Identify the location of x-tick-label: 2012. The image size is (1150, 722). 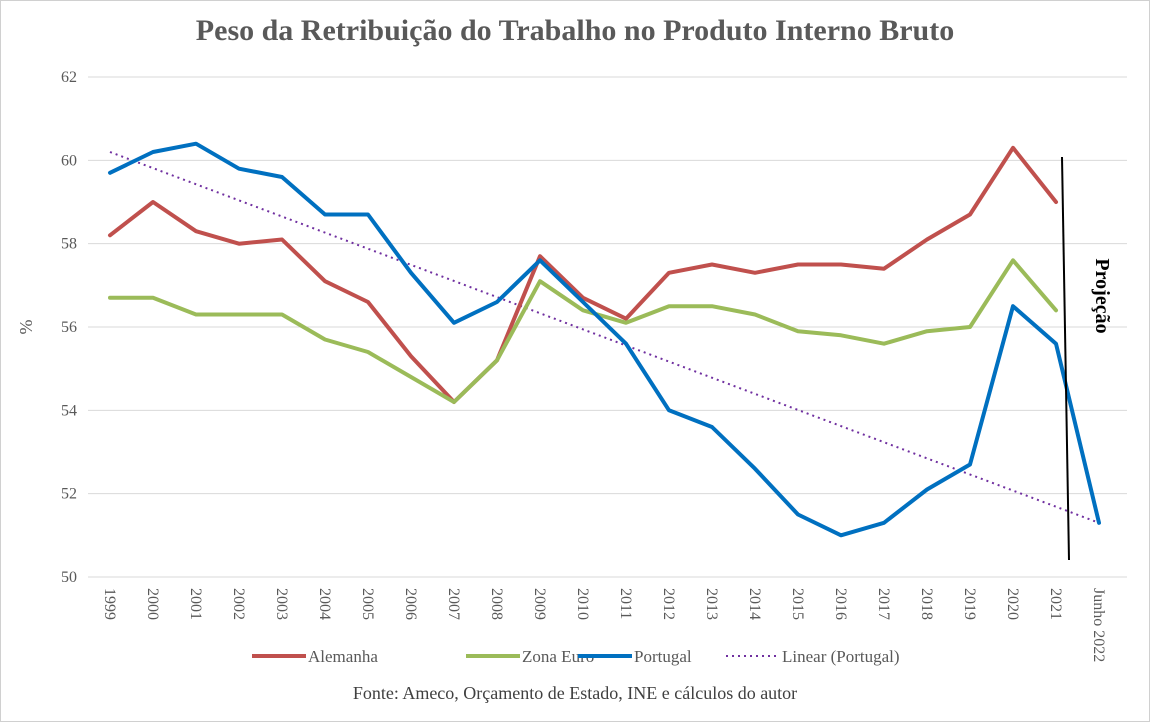
(668, 604).